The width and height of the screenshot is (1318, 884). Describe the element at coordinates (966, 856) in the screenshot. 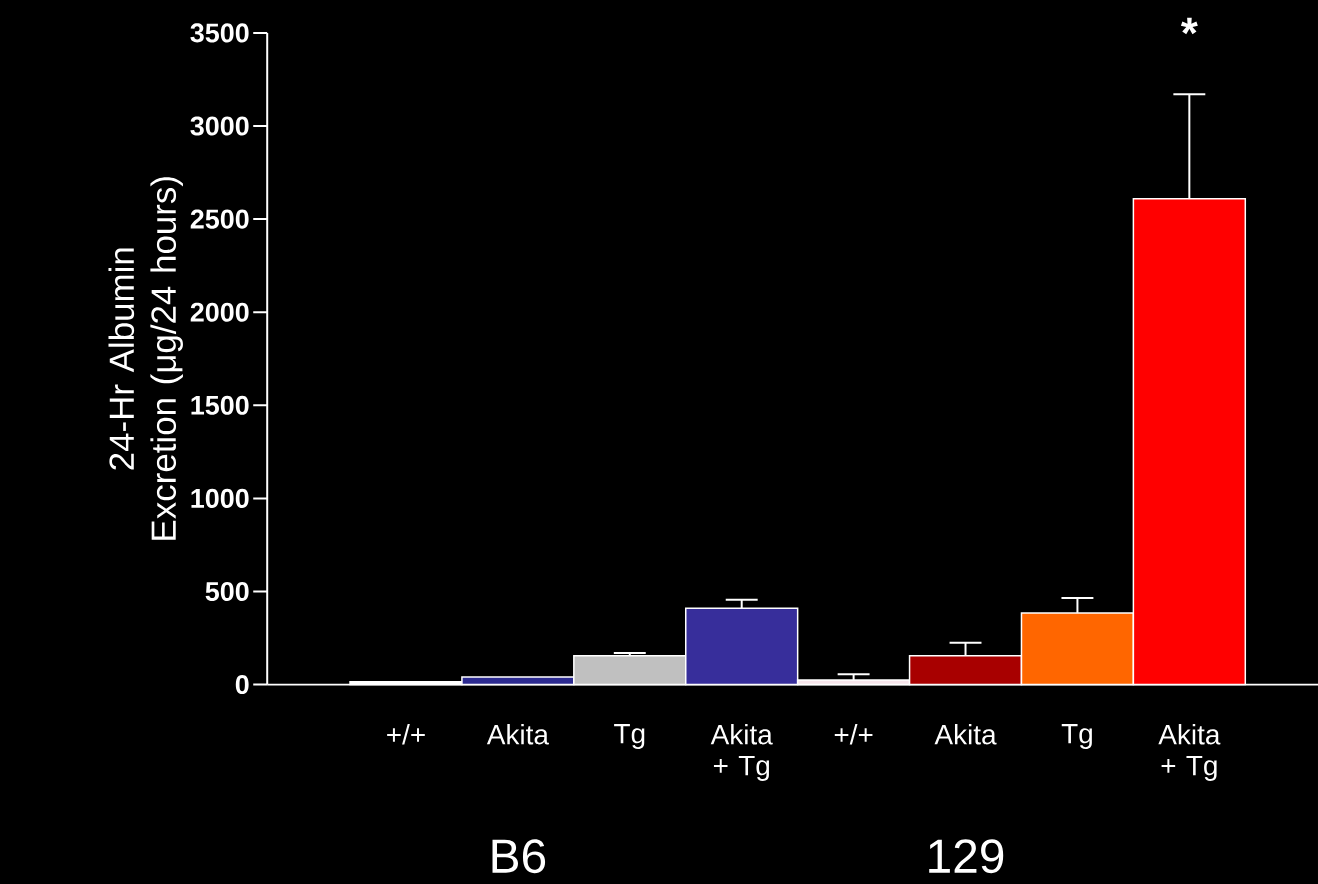

I see `text: 129` at that location.